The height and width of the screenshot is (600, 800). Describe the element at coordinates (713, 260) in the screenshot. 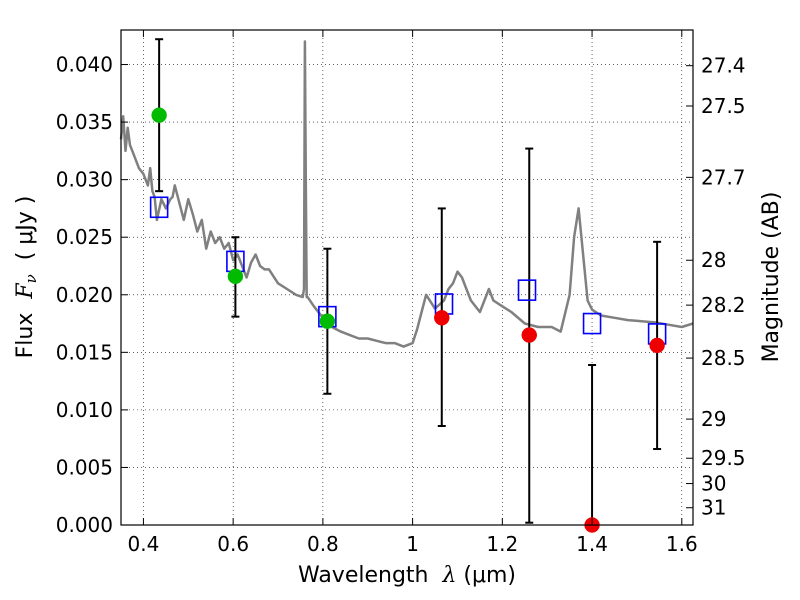

I see `magnitude-tick-label: 28` at that location.